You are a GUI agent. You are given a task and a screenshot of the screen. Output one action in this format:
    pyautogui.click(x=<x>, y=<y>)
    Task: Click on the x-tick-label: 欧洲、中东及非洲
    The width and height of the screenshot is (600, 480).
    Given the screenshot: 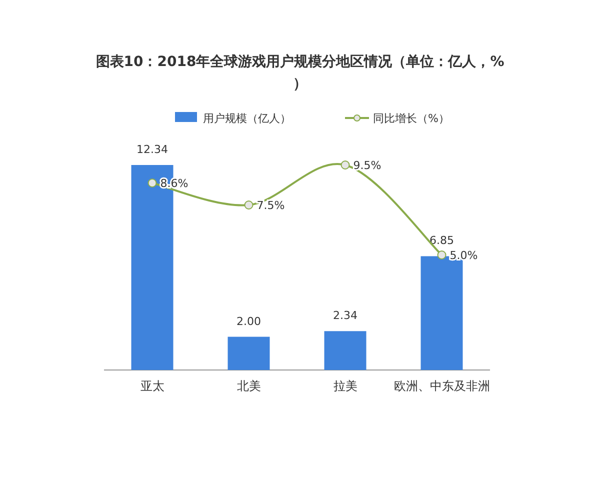 What is the action you would take?
    pyautogui.click(x=442, y=386)
    